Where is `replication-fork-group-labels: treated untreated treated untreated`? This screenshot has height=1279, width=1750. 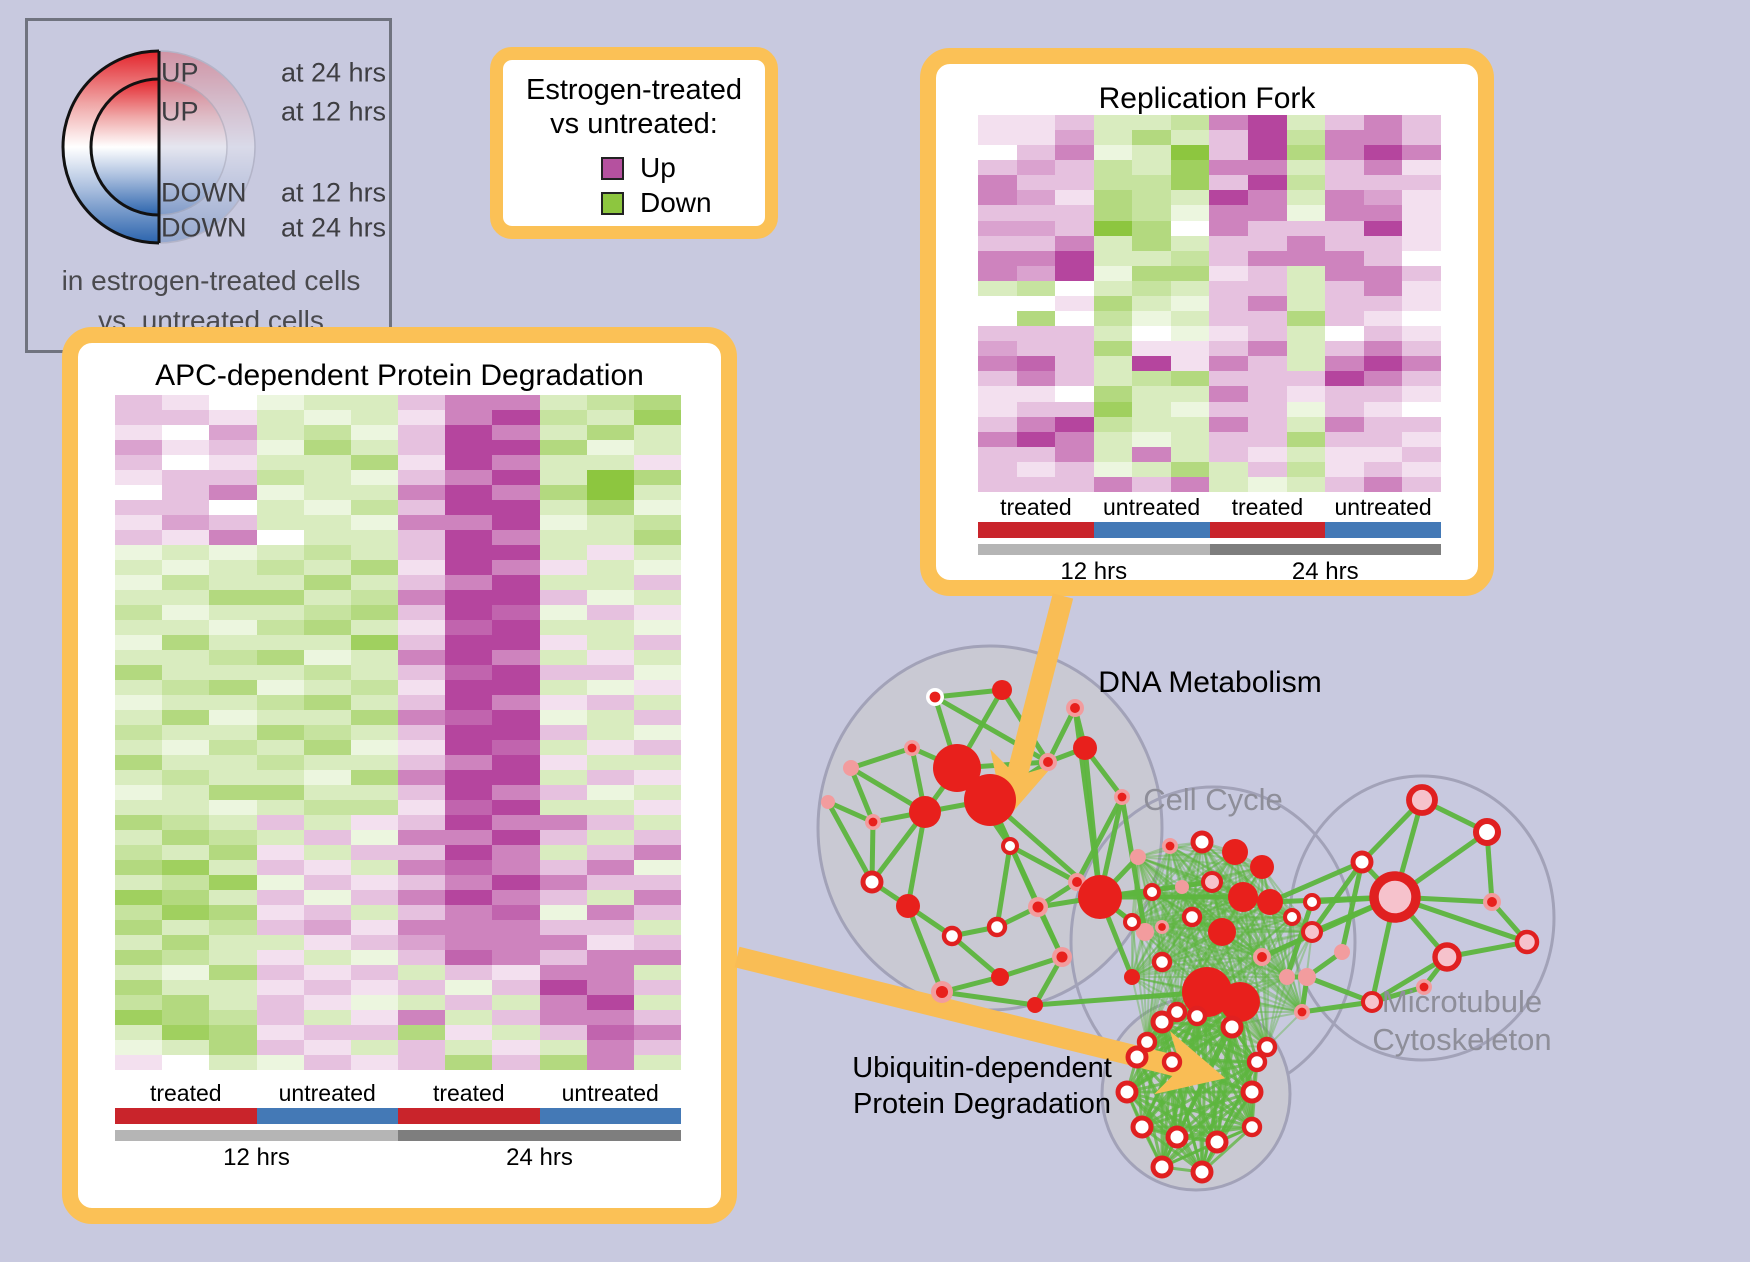
replication-fork-group-labels: treated untreated treated untreated is located at coordinates (1209, 507).